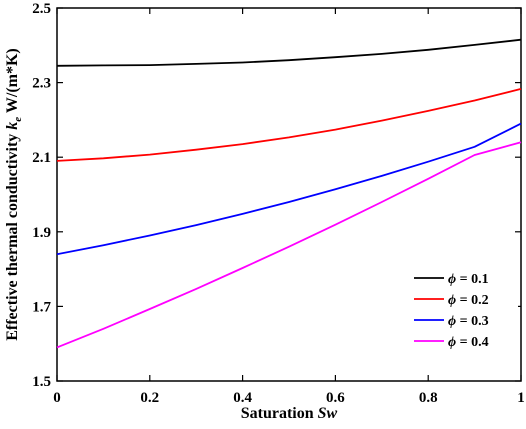 The width and height of the screenshot is (526, 429). Describe the element at coordinates (41, 382) in the screenshot. I see `y-tick-label: 1.5` at that location.